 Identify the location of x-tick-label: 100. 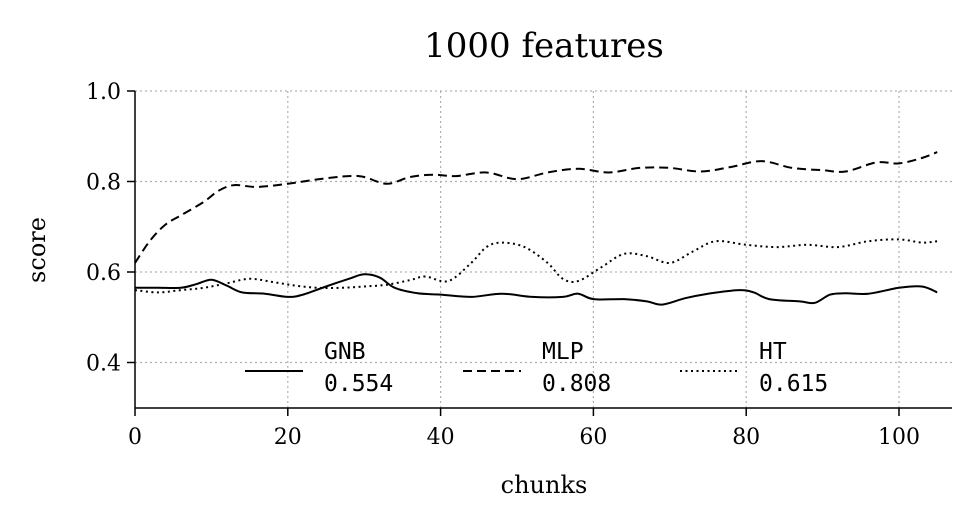
(899, 437).